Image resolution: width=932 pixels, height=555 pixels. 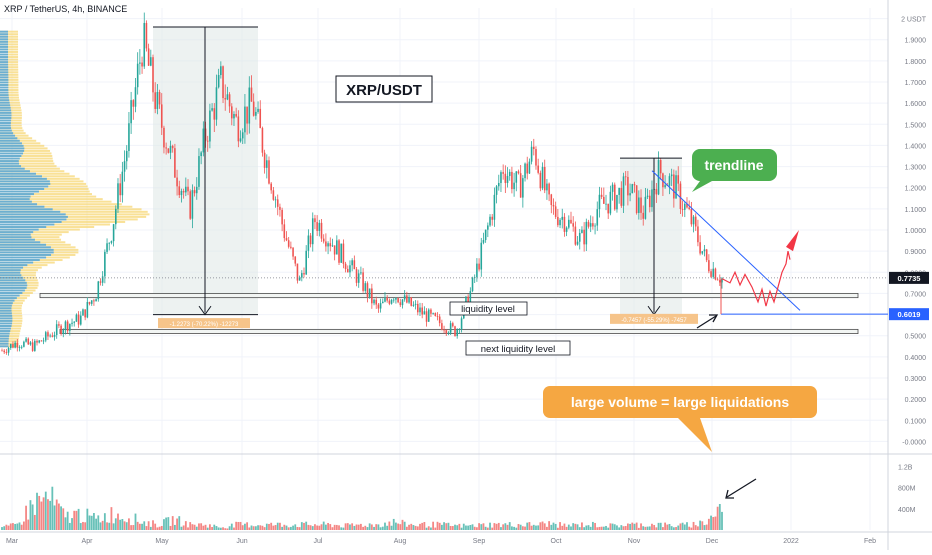 What do you see at coordinates (909, 277) in the screenshot?
I see `current-price-tag` at bounding box center [909, 277].